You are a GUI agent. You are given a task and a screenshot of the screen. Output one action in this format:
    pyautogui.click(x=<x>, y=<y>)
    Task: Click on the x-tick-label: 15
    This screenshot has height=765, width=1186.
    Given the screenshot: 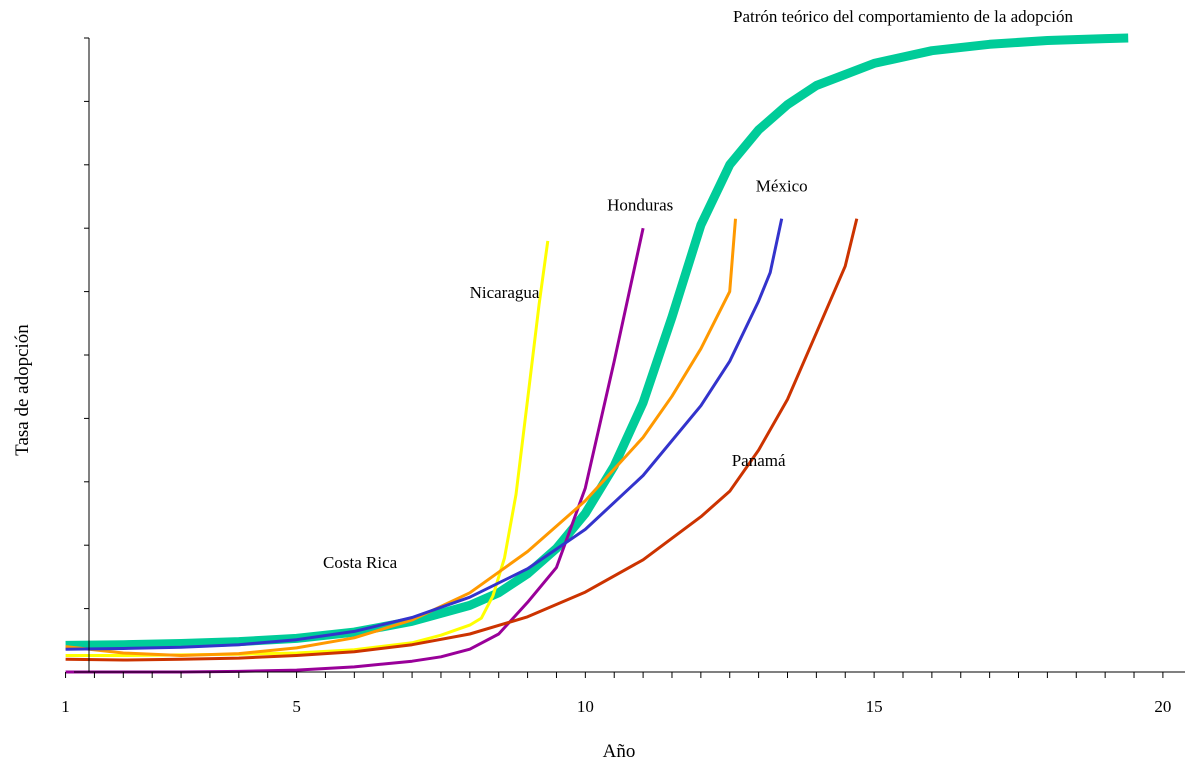 What is the action you would take?
    pyautogui.click(x=874, y=706)
    